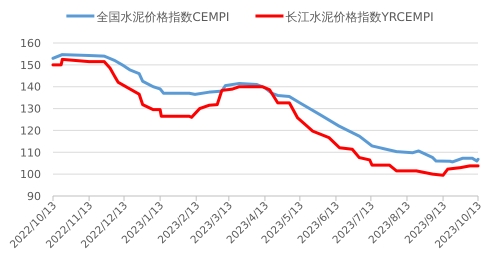  Describe the element at coordinates (30, 131) in the screenshot. I see `y-tick-label: 120` at that location.